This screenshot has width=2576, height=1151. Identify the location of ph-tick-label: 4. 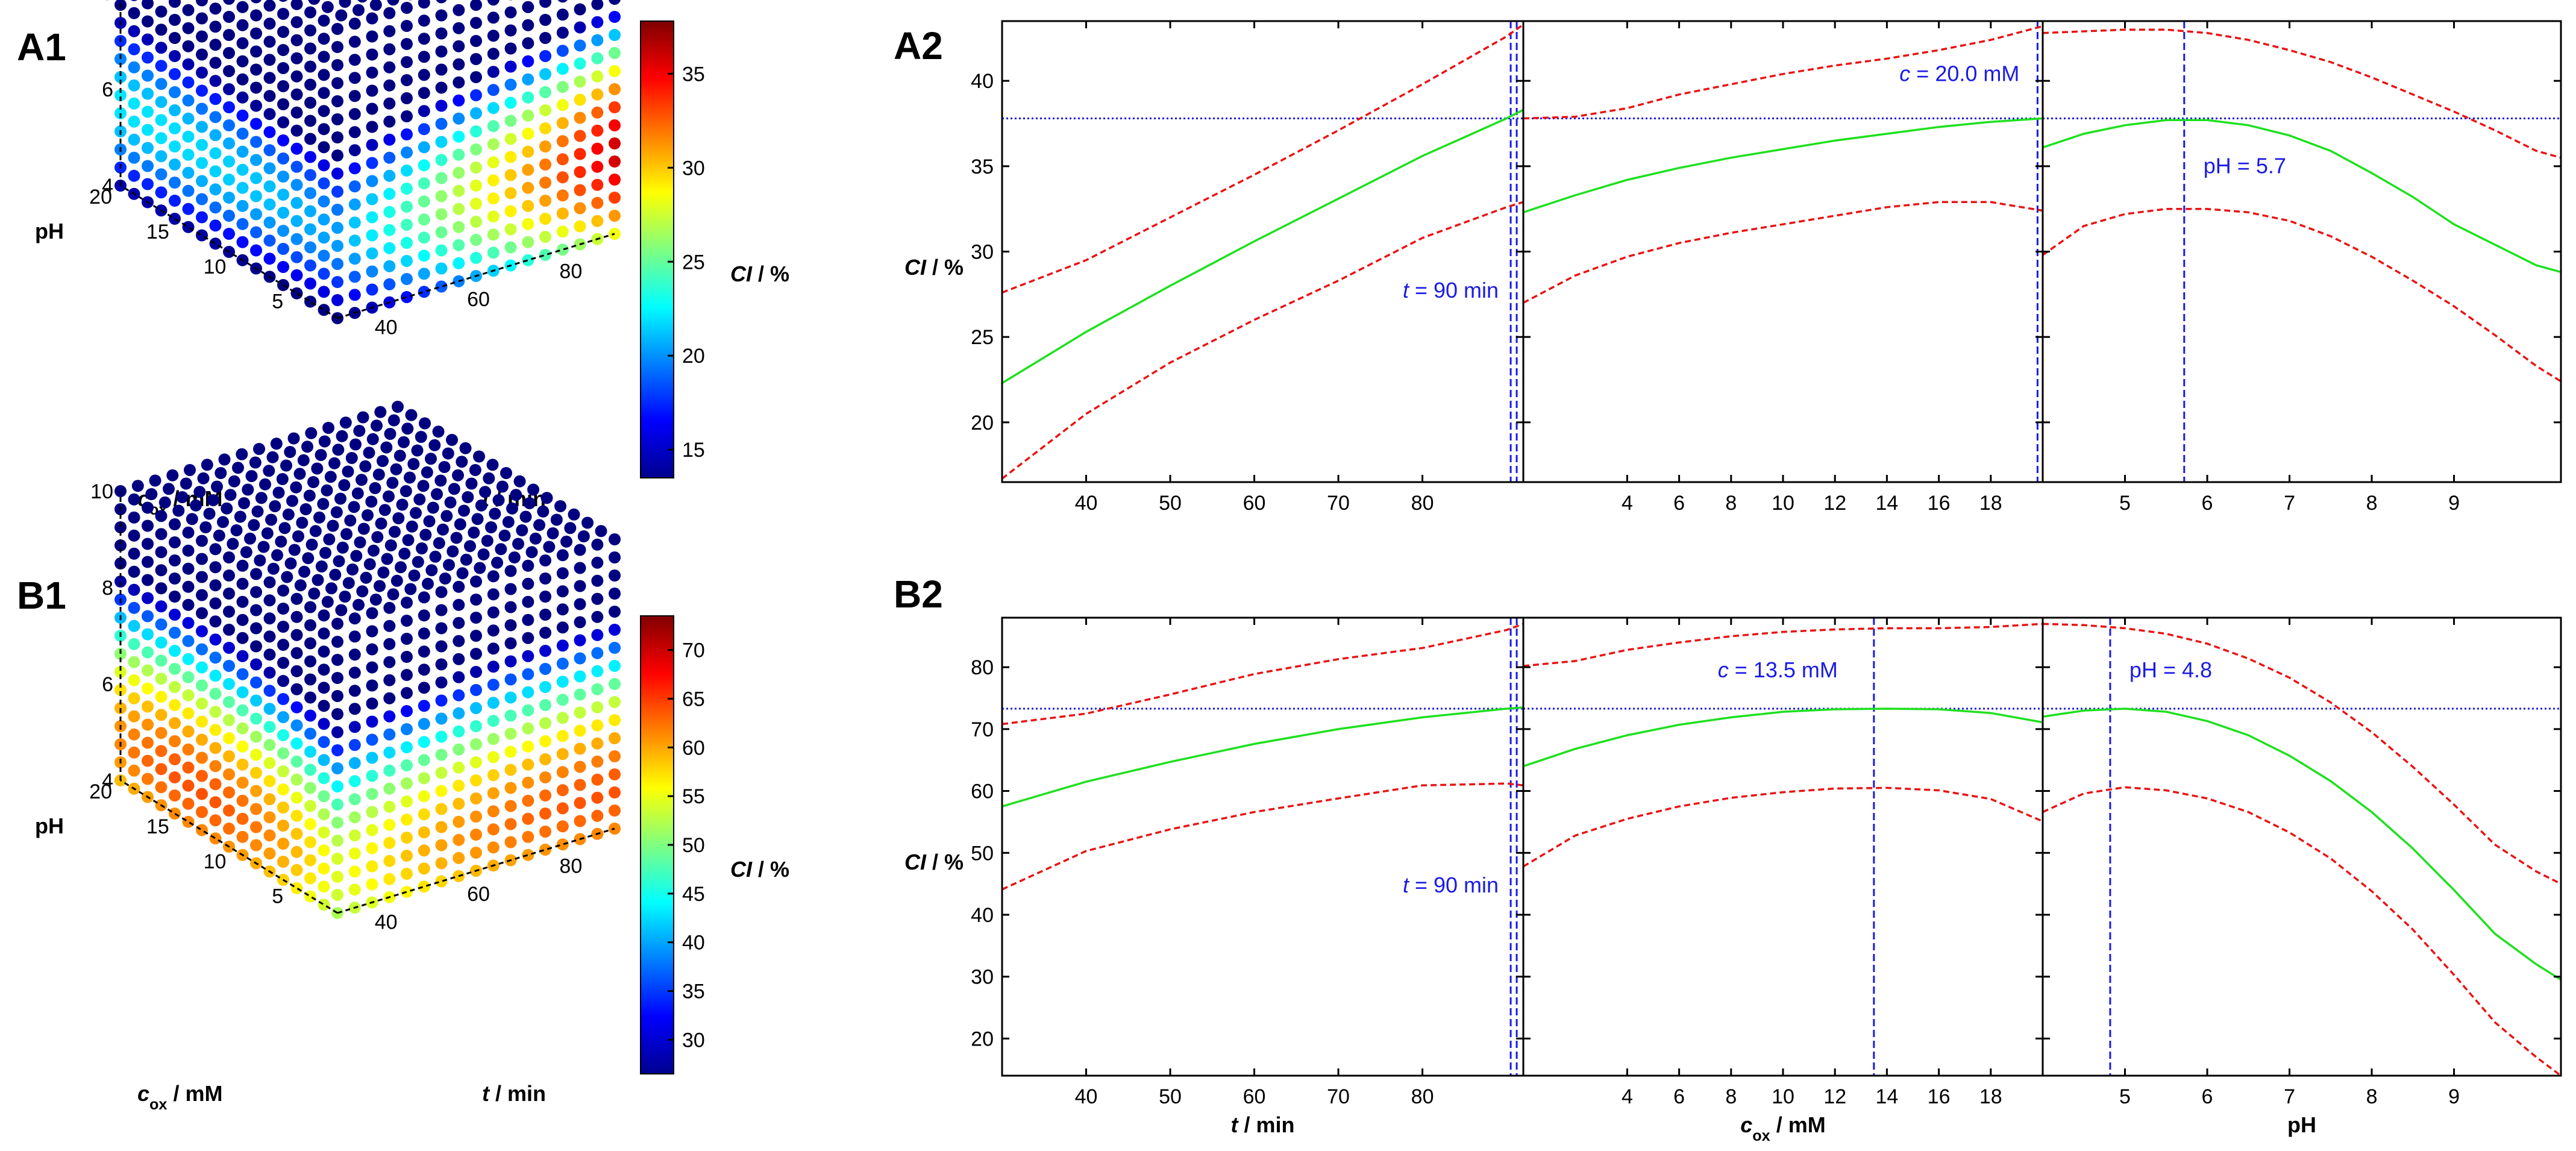
(107, 781).